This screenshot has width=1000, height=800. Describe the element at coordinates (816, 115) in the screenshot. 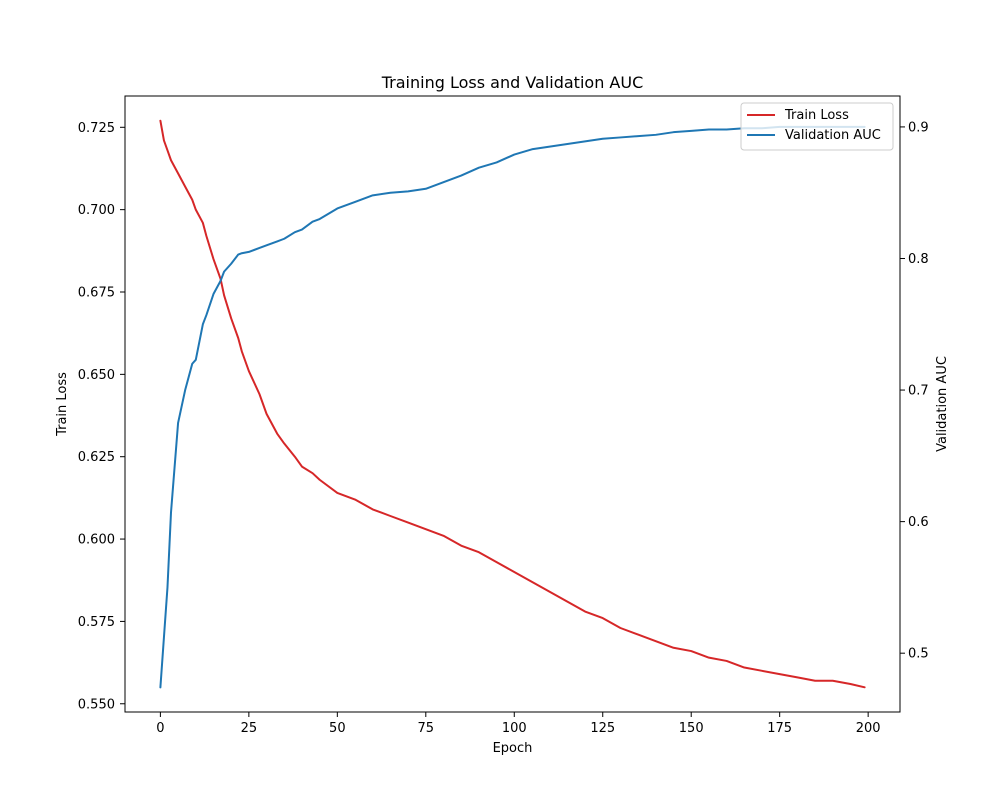

I see `legend-label-train-loss: Train Loss` at that location.